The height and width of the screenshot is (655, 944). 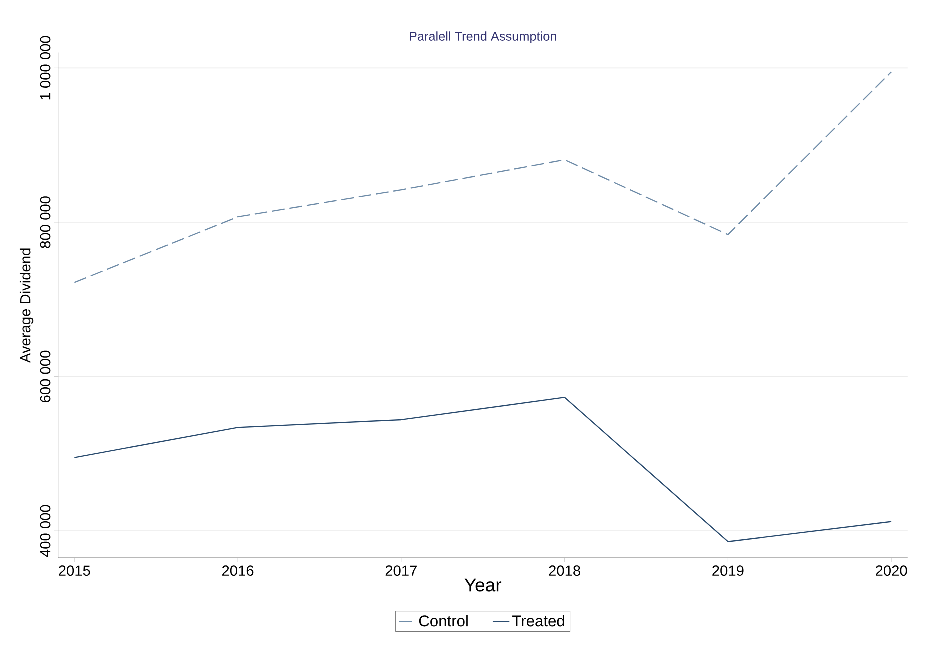 I want to click on y-tick-label: 1 000 000, so click(x=45, y=68).